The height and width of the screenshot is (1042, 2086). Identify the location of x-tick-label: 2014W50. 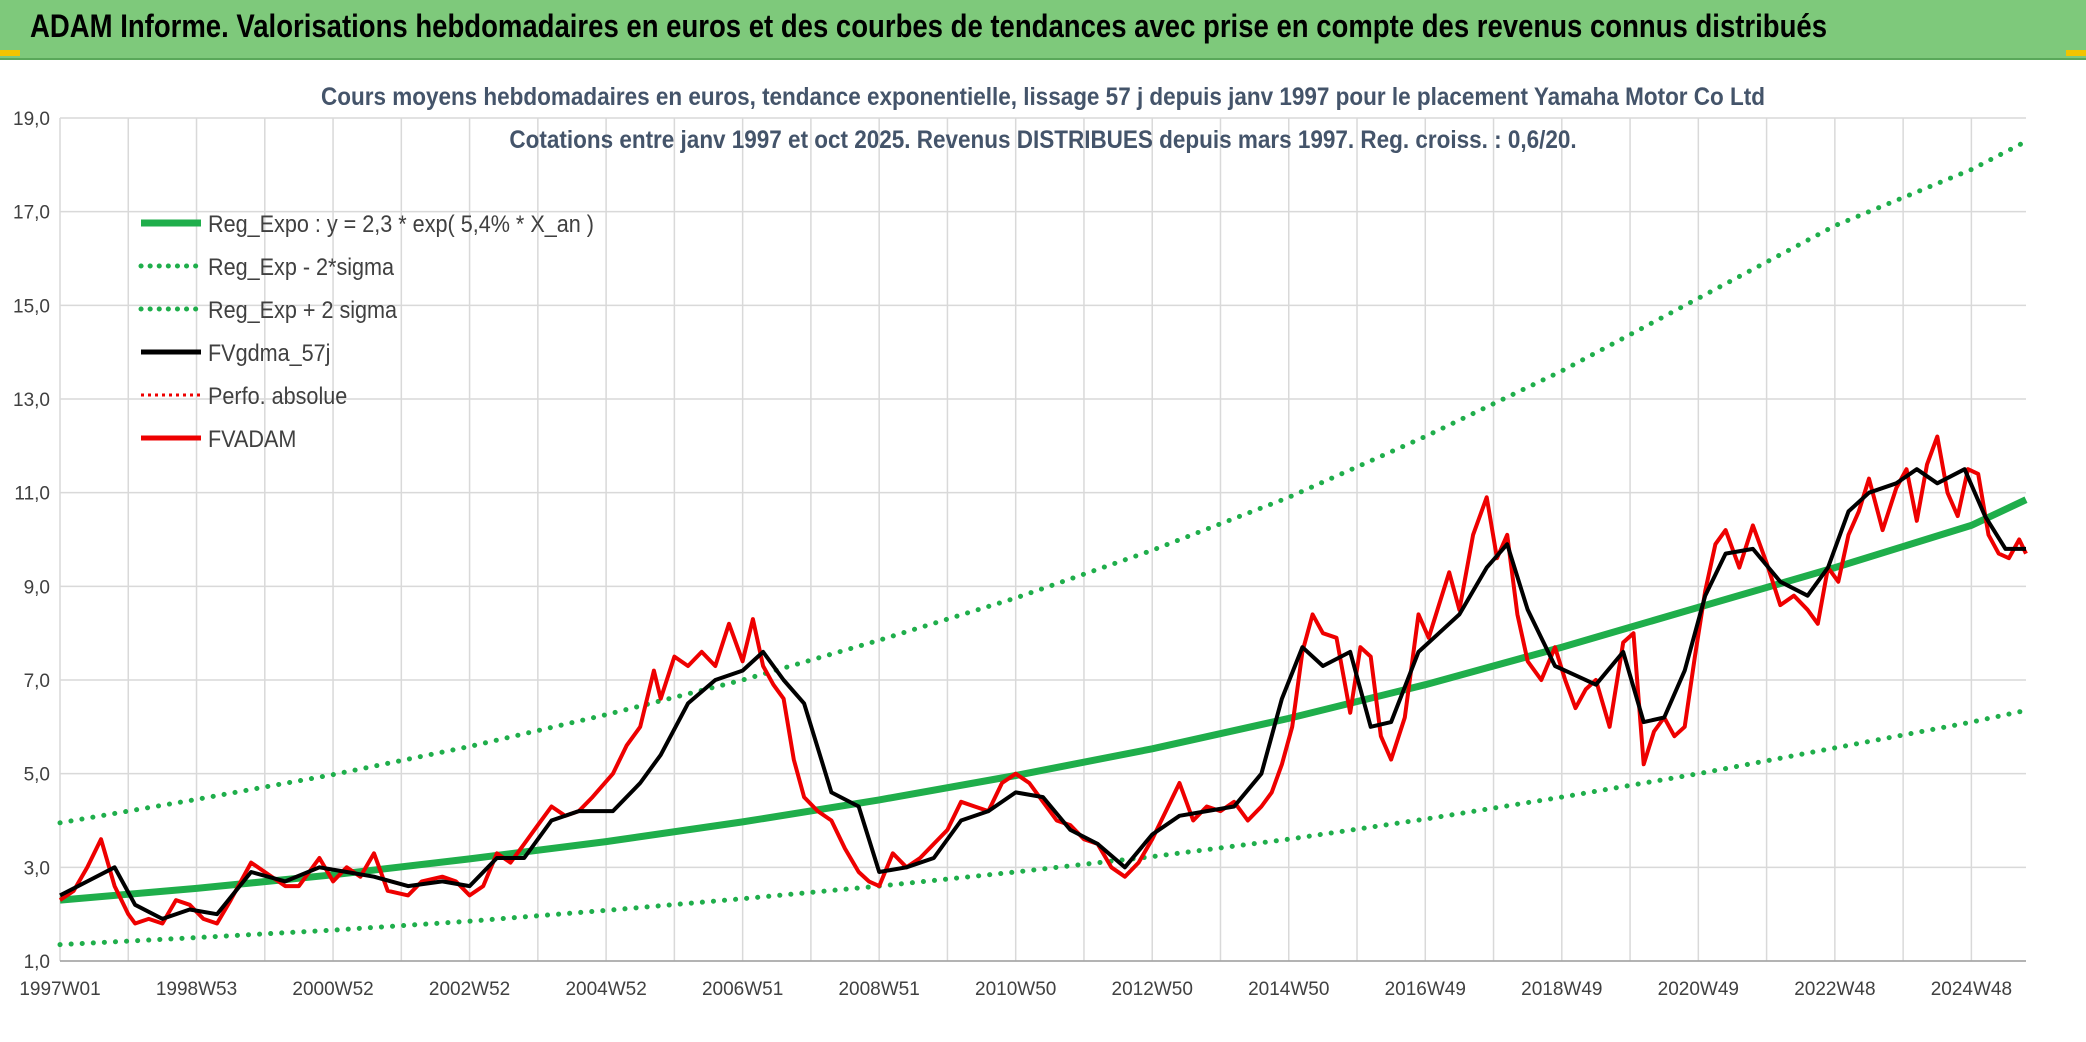
(1288, 989).